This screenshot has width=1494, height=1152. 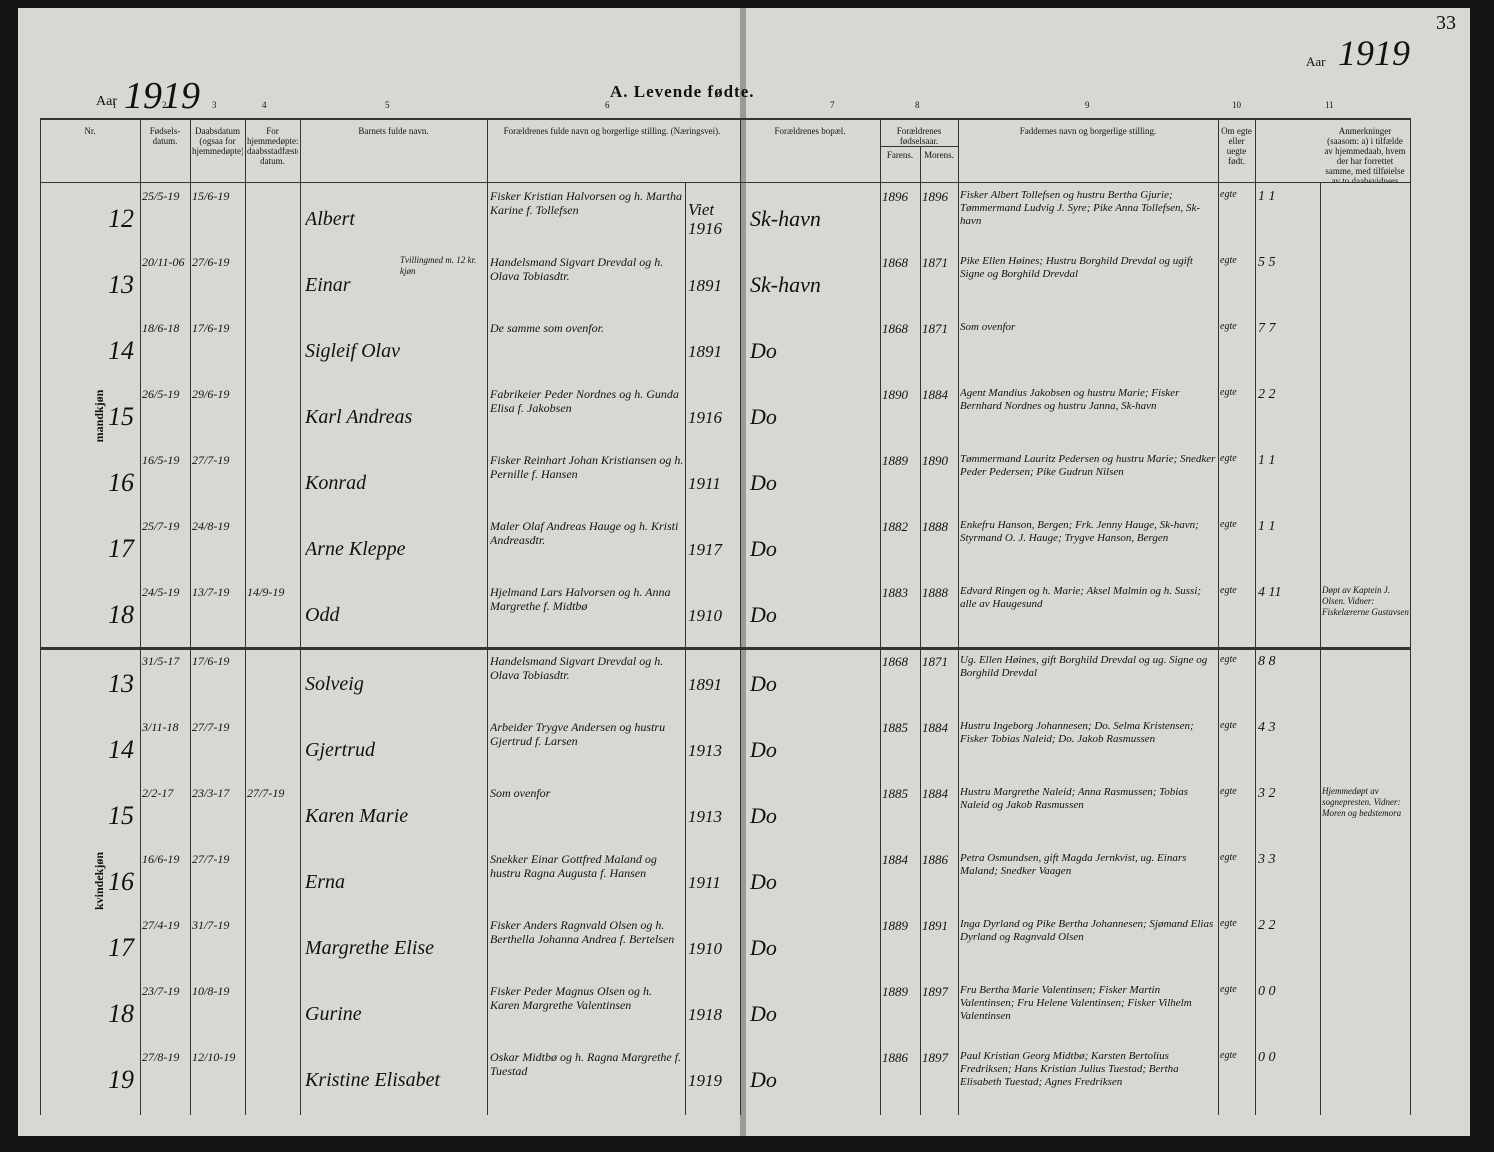 I want to click on column-header: Forældrenes fødselsaar., so click(x=919, y=136).